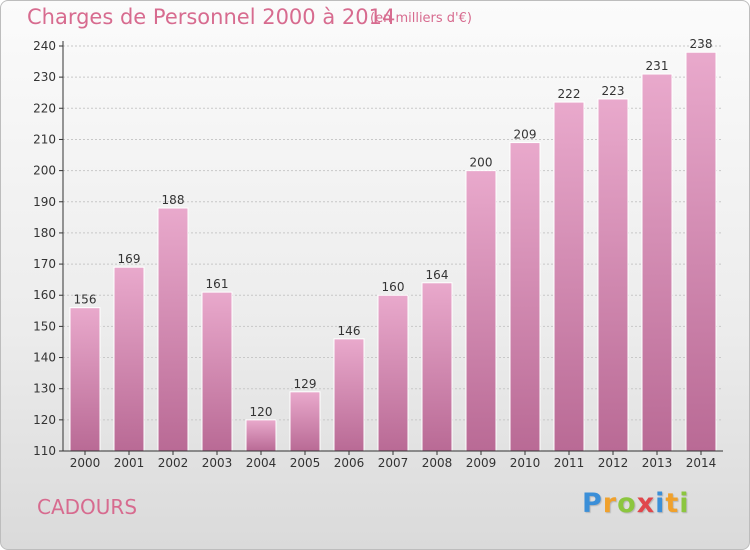  What do you see at coordinates (44, 139) in the screenshot?
I see `y-tick-label: 210` at bounding box center [44, 139].